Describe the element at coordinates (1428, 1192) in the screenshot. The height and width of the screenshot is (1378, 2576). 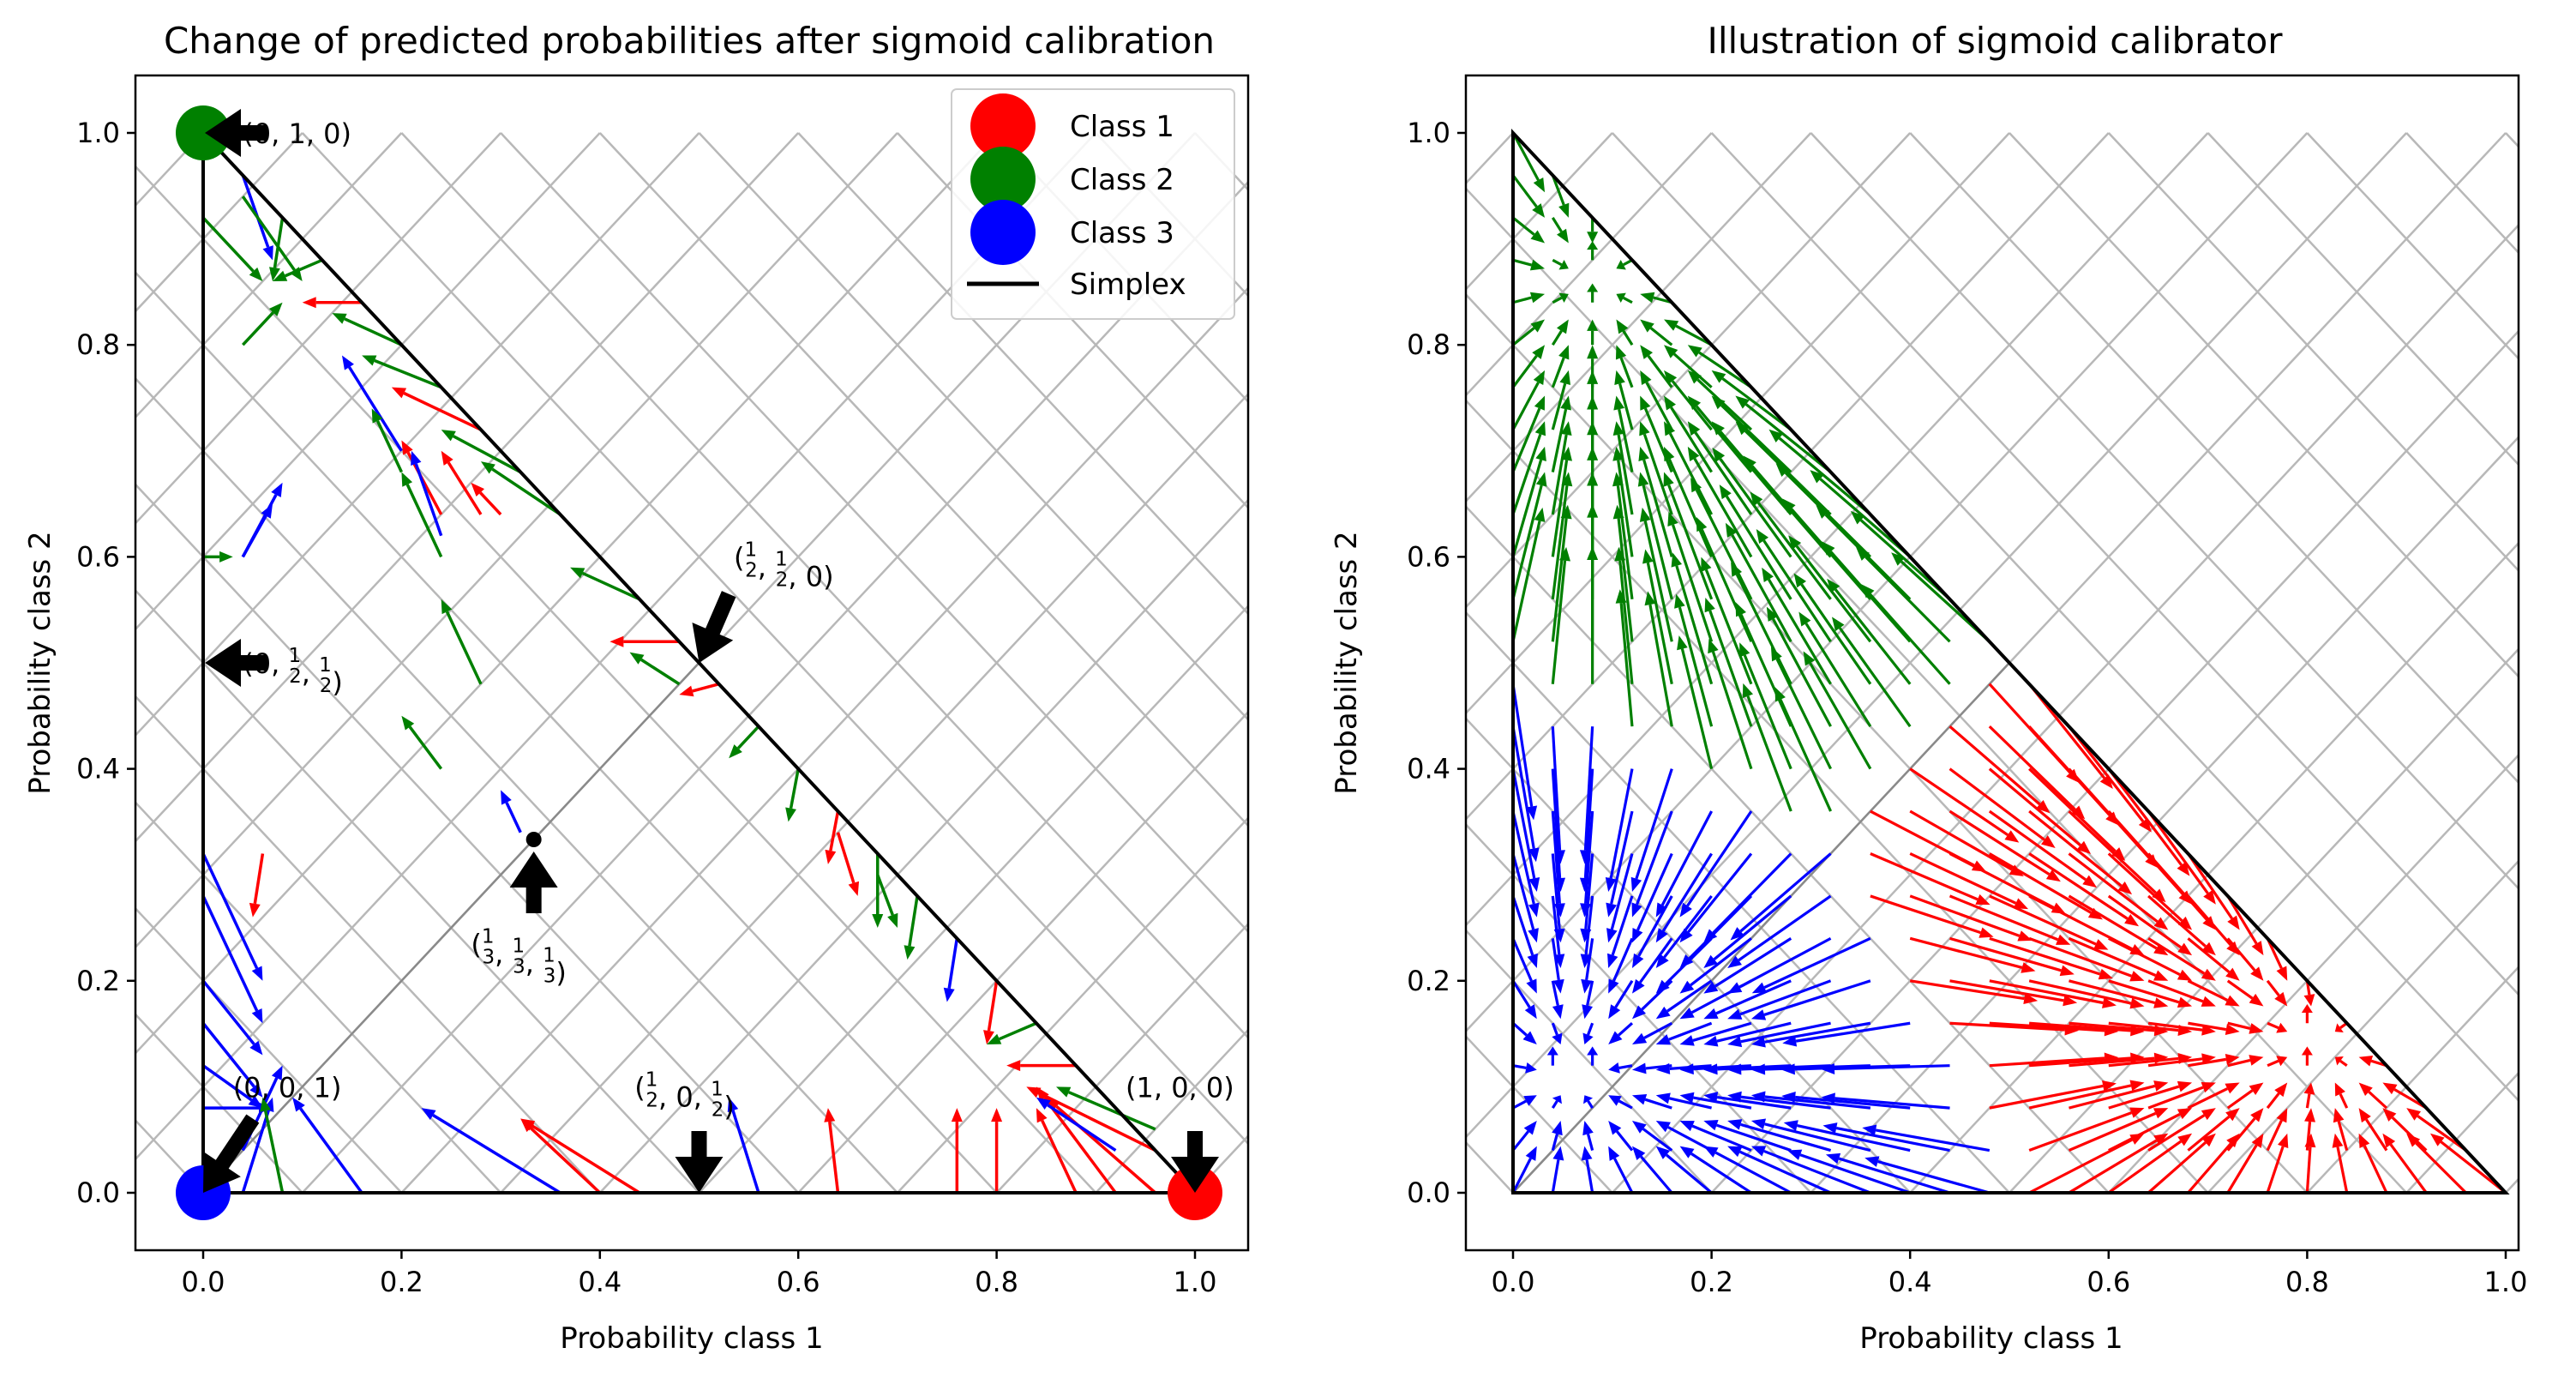
I see `y-tick-label: 0.0` at that location.